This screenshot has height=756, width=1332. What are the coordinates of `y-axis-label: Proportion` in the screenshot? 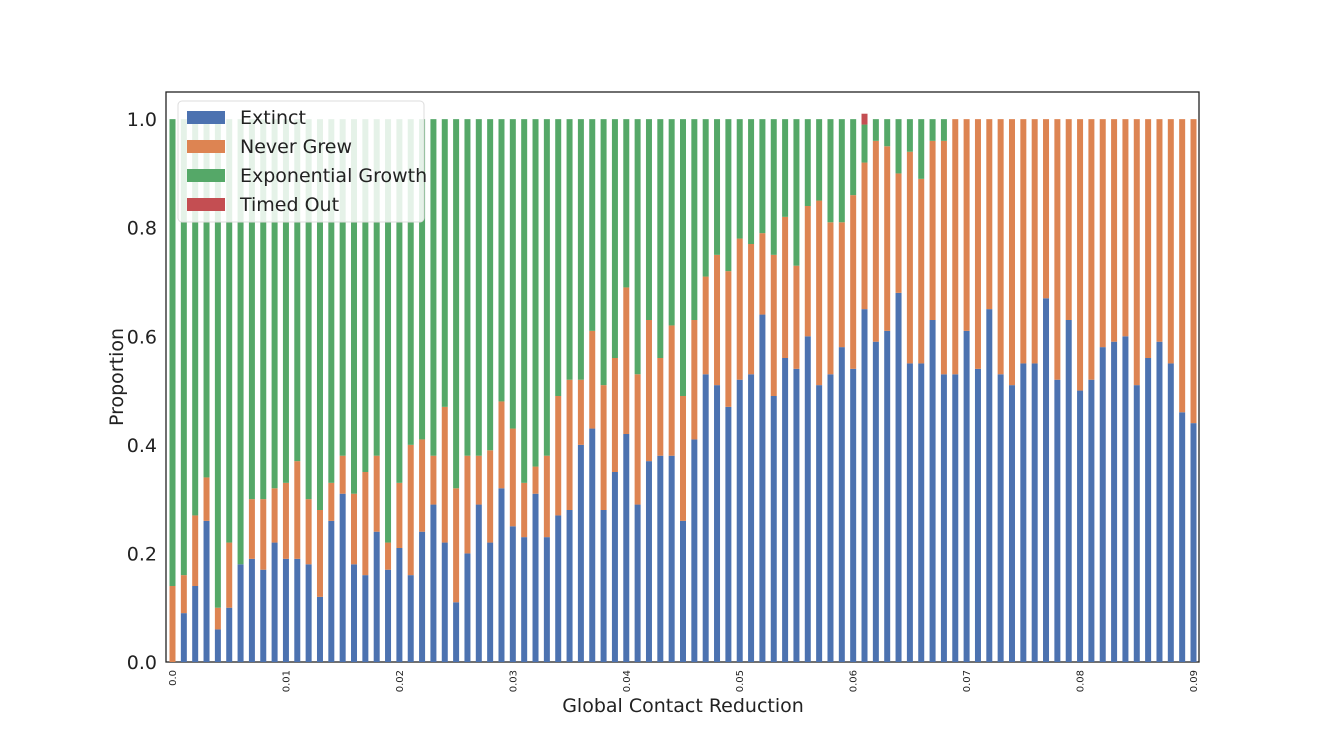 It's located at (117, 377).